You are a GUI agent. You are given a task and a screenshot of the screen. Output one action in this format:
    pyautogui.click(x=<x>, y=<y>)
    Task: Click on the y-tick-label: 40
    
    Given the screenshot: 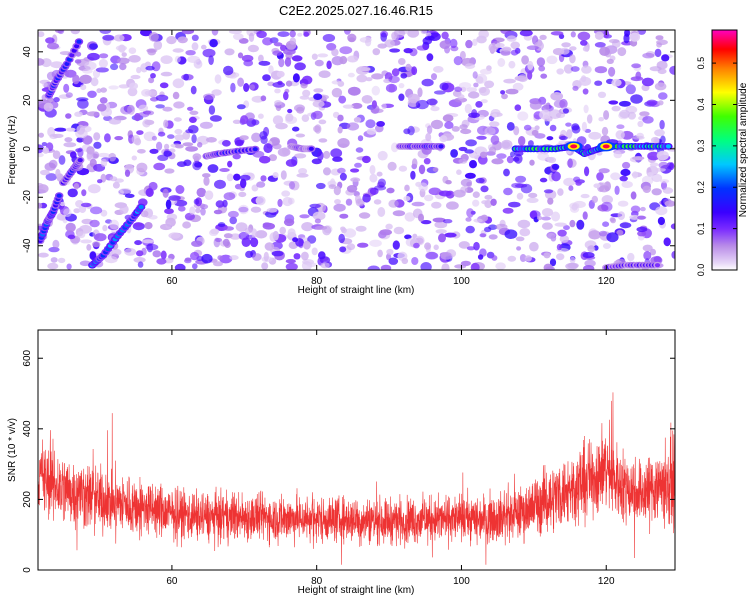 What is the action you would take?
    pyautogui.click(x=27, y=52)
    